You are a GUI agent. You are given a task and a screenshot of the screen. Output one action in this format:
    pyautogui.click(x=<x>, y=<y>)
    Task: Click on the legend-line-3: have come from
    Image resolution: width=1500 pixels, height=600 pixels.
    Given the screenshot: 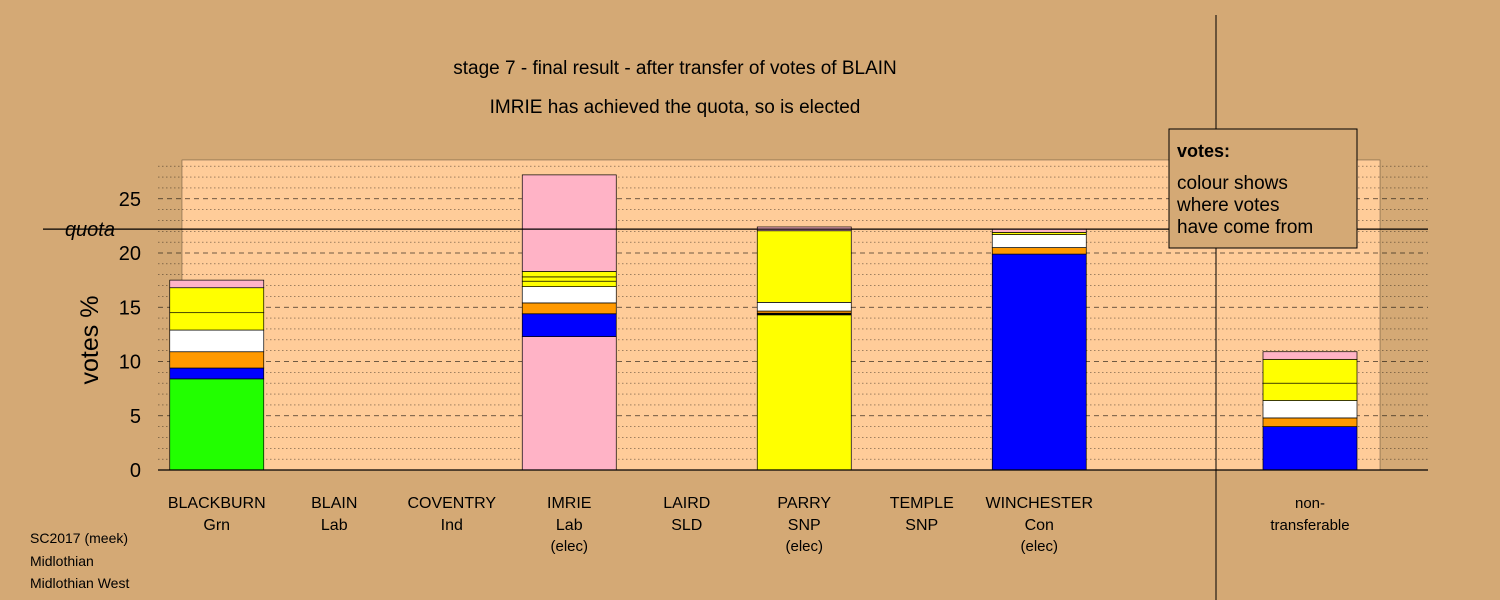 What is the action you would take?
    pyautogui.click(x=1245, y=227)
    